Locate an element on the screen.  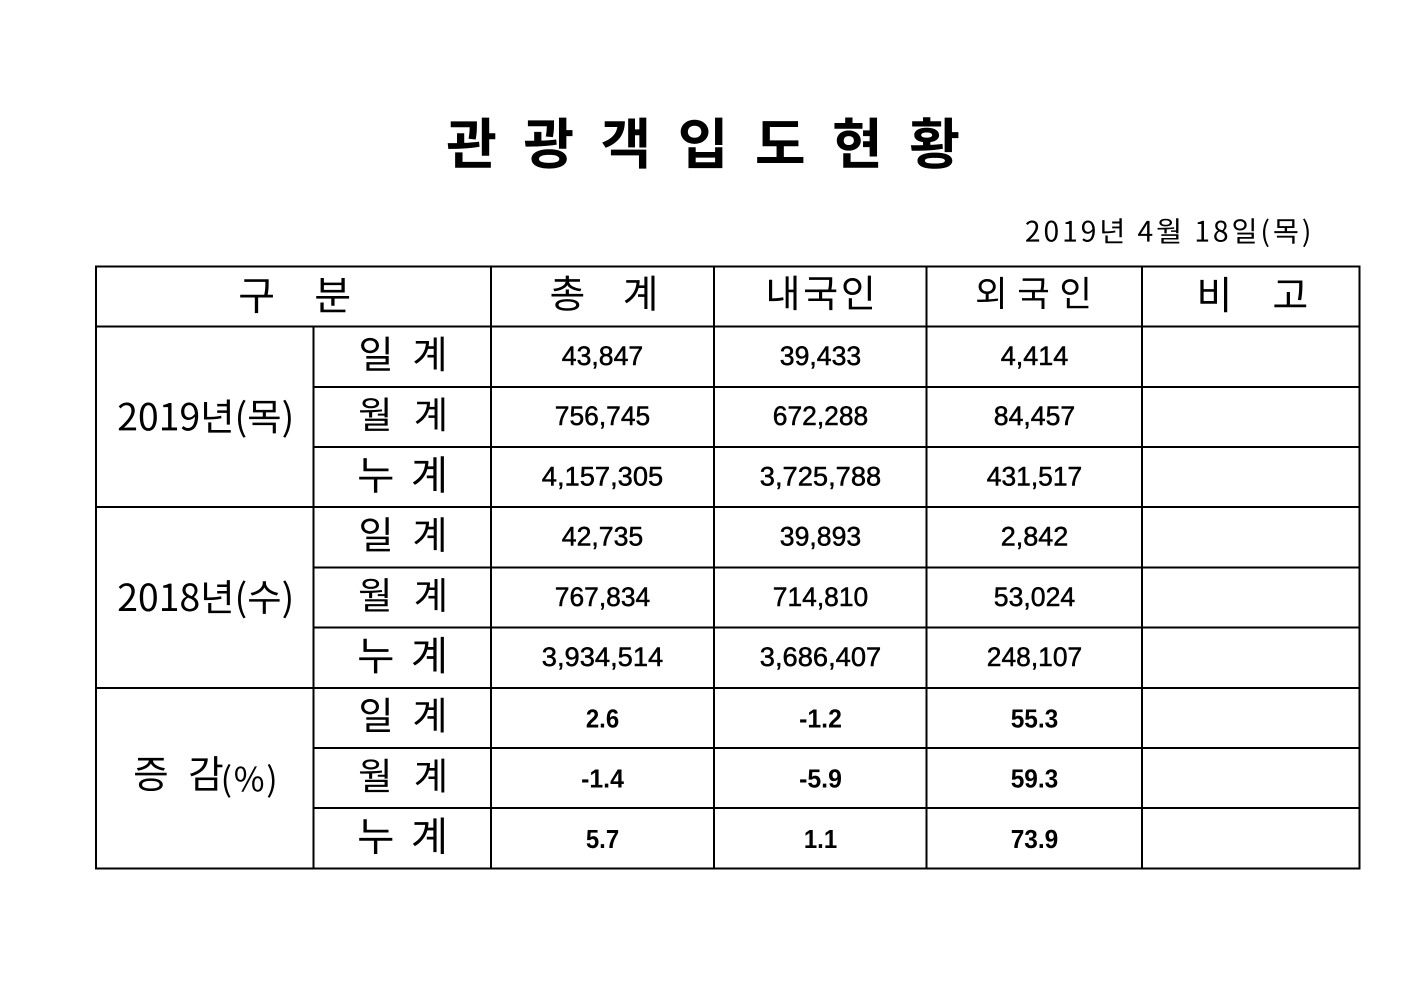
svg-text: 43,847 is located at coordinates (603, 356).